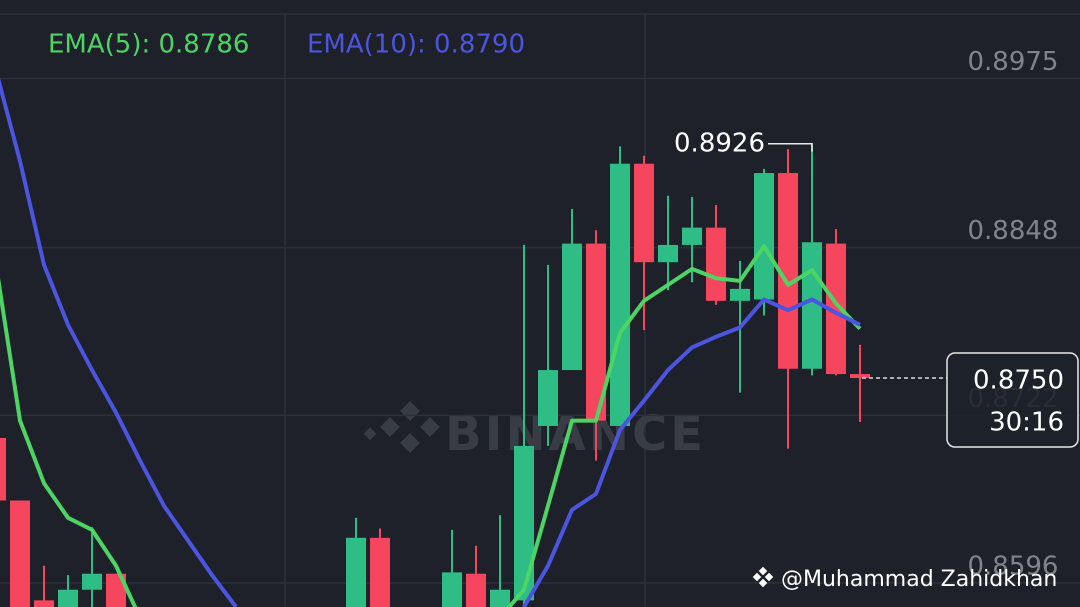 This screenshot has height=607, width=1080. What do you see at coordinates (1013, 62) in the screenshot?
I see `y-tick-label: 0.8975` at bounding box center [1013, 62].